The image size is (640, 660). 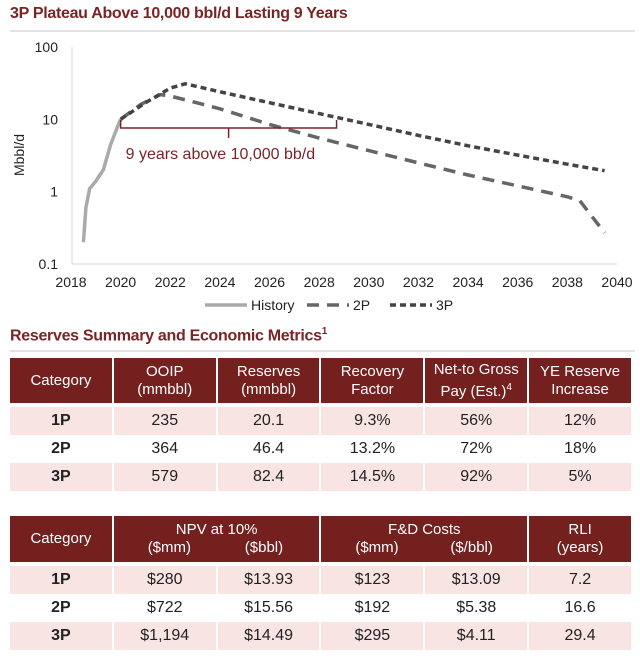 I want to click on footnote-marker: 1, so click(x=324, y=331).